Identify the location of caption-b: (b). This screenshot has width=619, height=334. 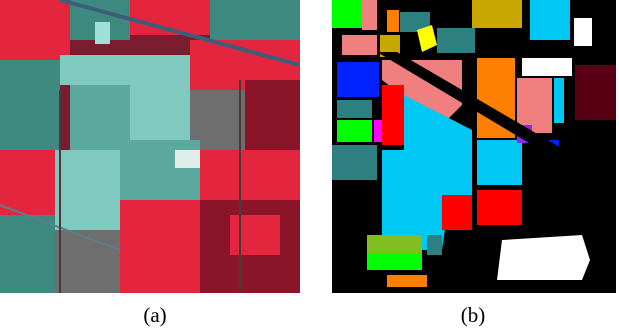
(473, 315).